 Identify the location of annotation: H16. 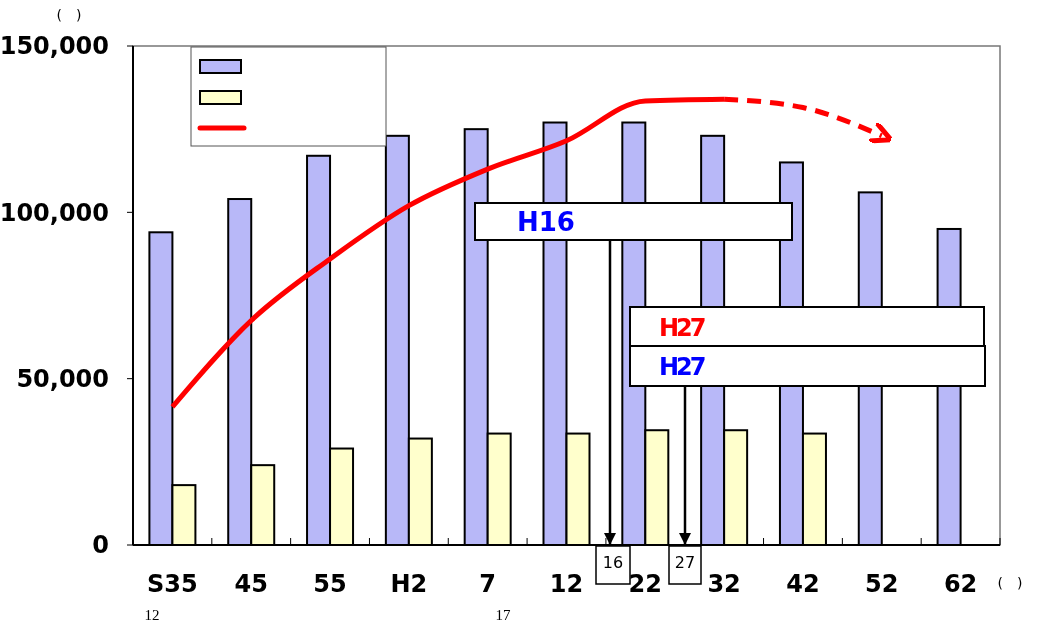
(546, 222).